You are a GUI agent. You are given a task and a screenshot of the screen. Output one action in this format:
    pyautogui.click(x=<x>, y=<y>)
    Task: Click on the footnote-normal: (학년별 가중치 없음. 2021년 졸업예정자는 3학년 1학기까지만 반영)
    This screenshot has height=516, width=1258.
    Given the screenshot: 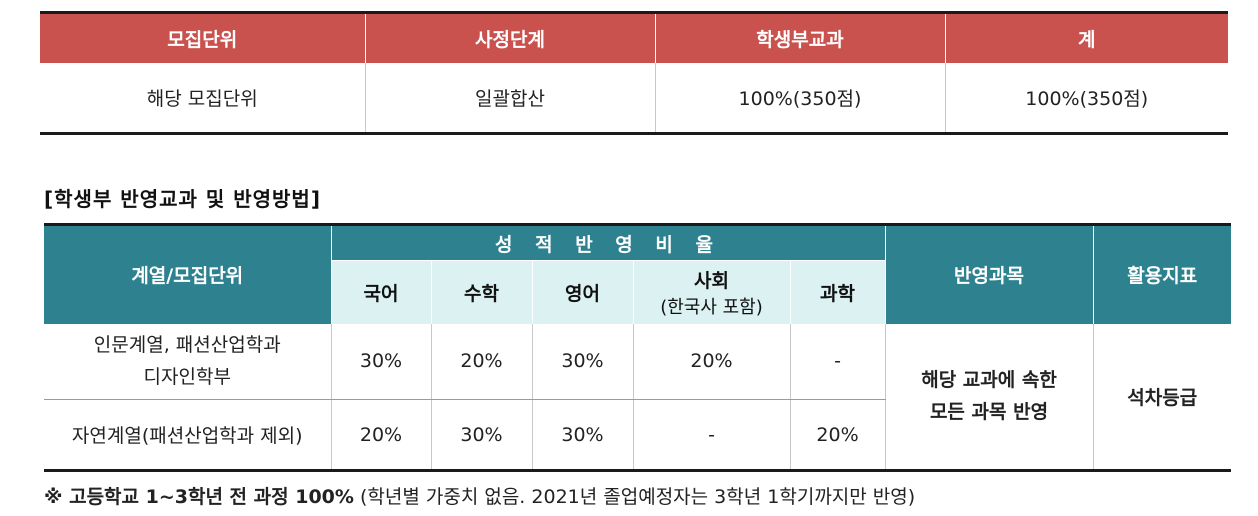 What is the action you would take?
    pyautogui.click(x=634, y=497)
    